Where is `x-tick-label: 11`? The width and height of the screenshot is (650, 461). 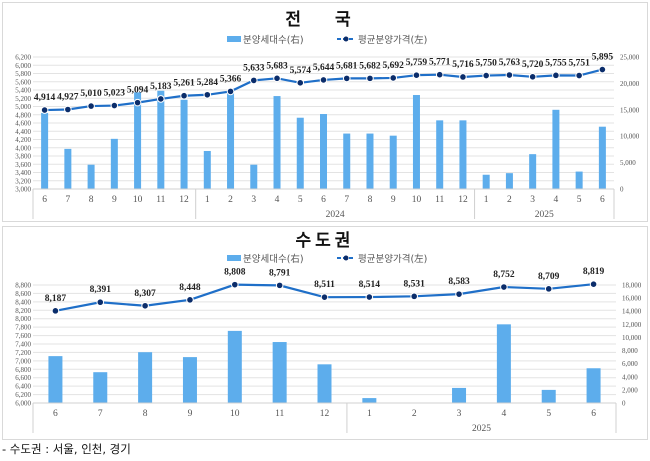 x-tick-label: 11 is located at coordinates (279, 414).